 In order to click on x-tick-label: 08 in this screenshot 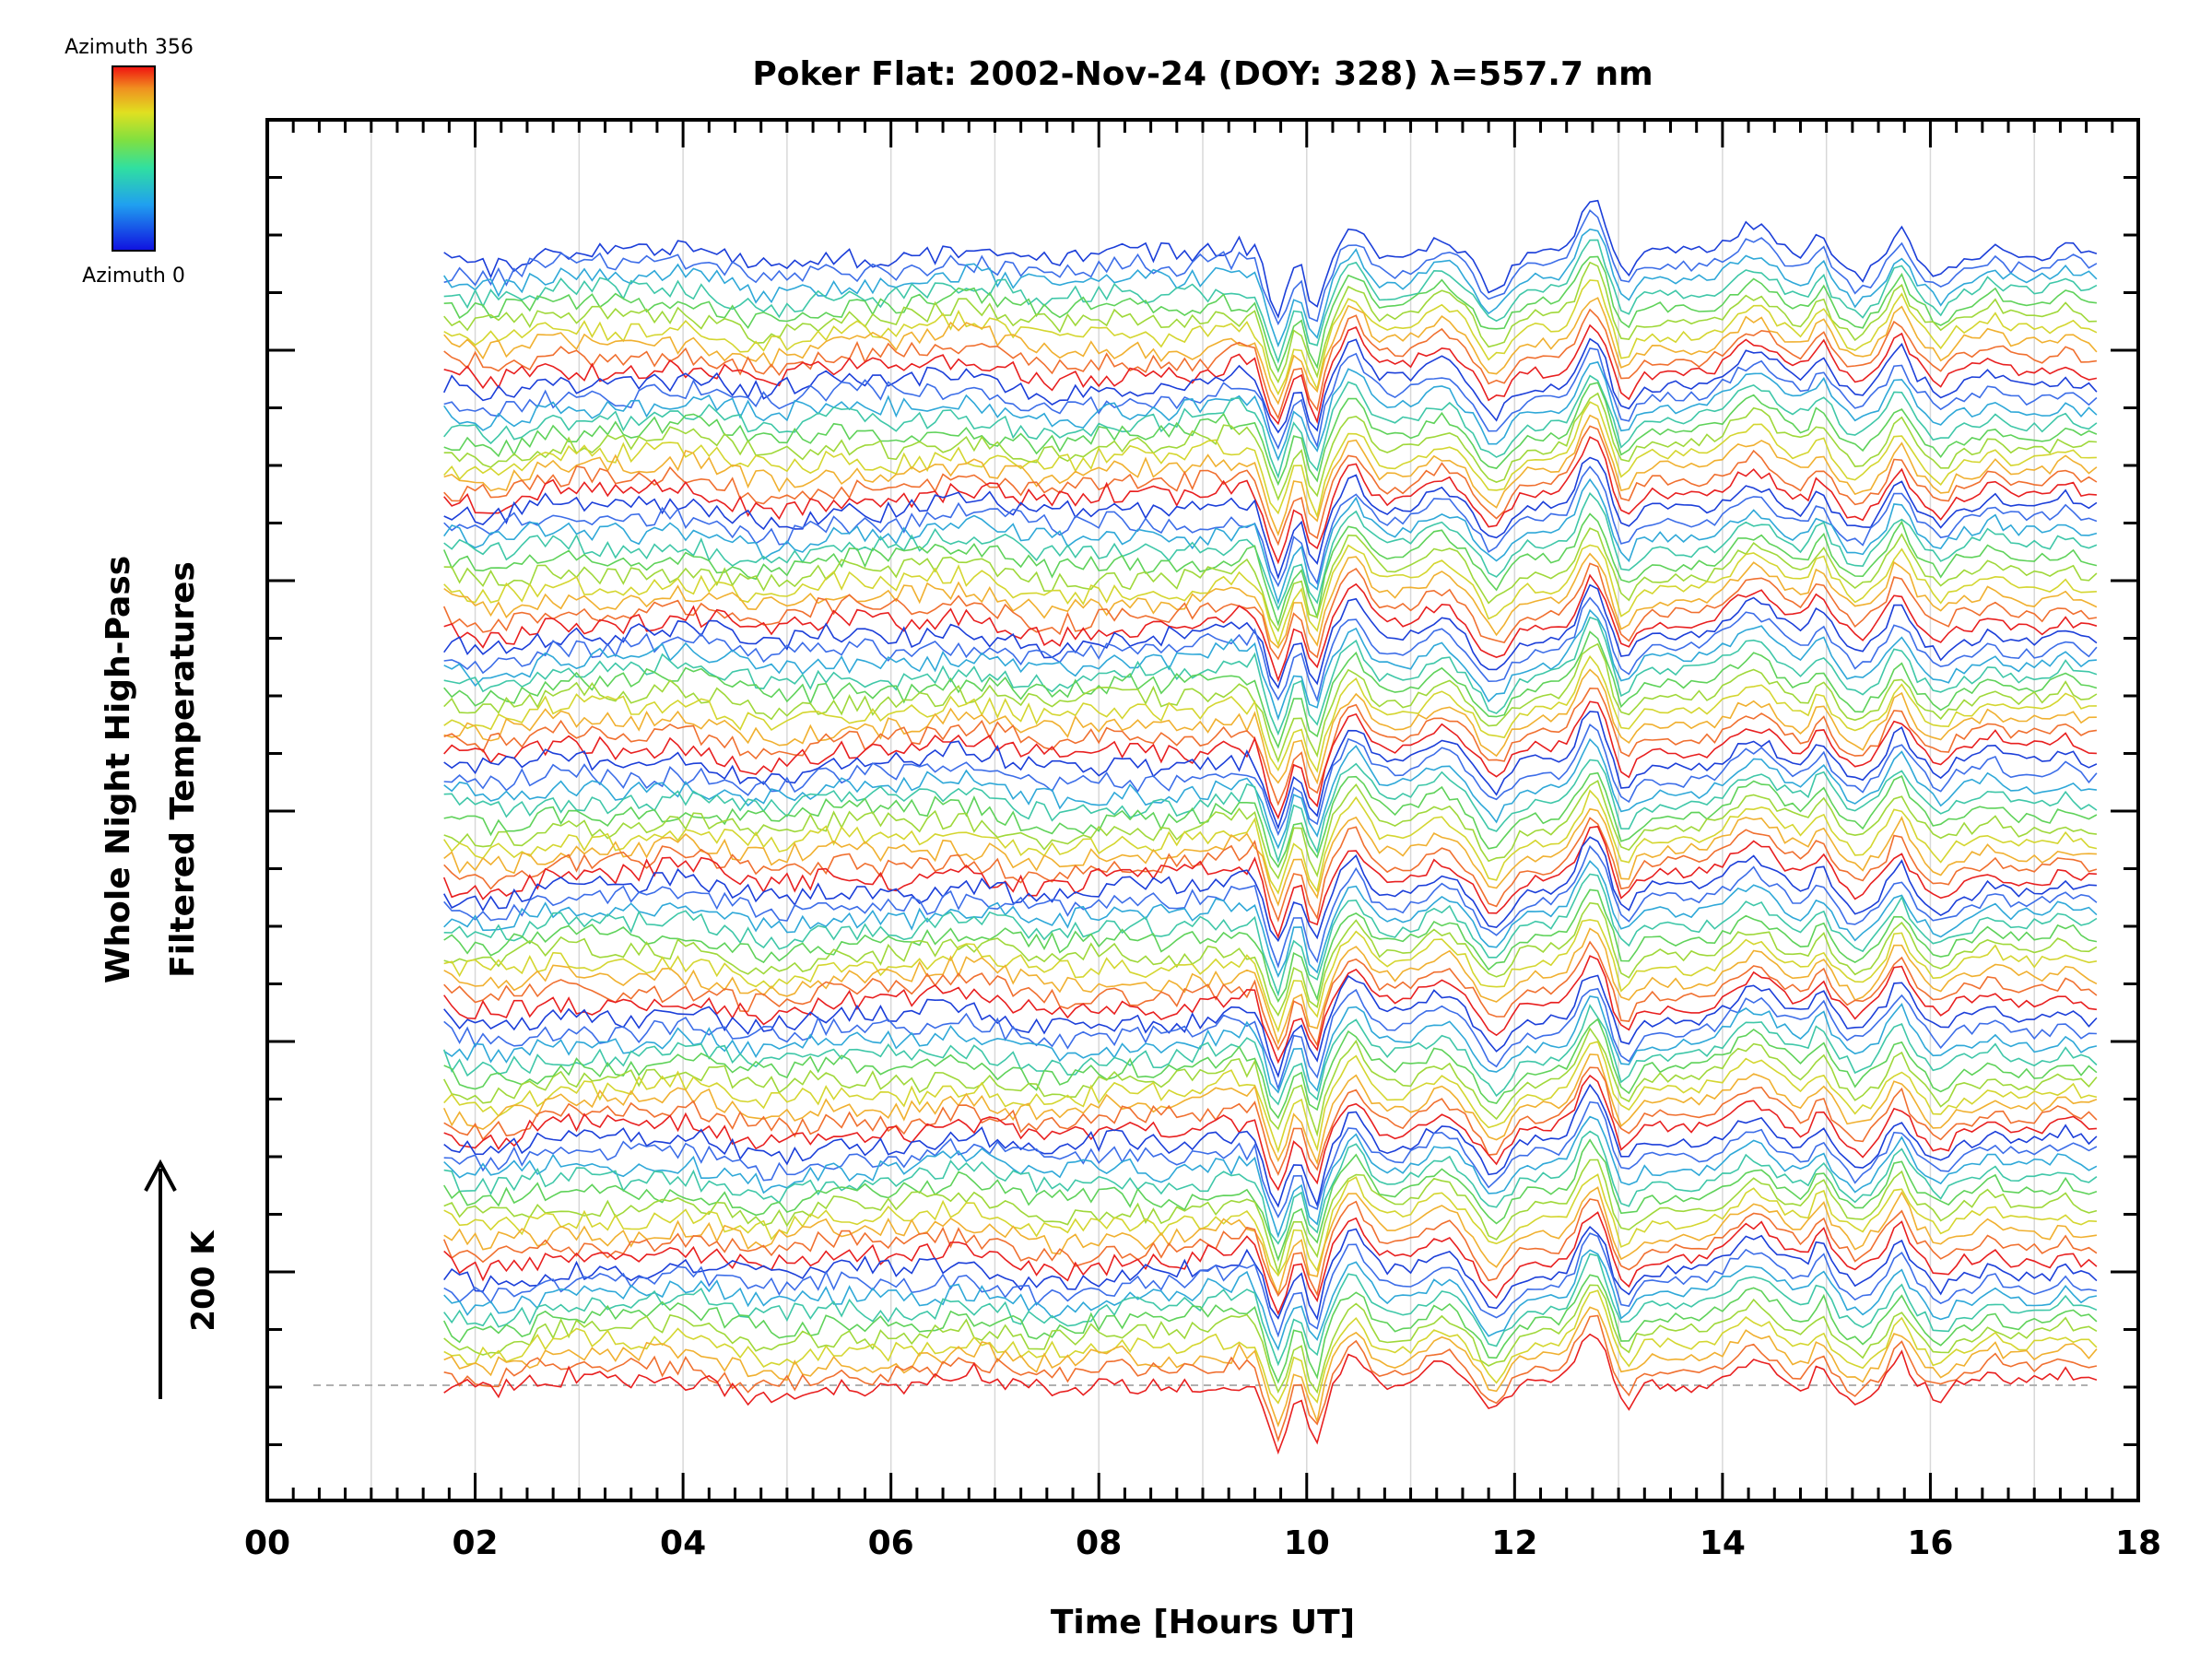, I will do `click(1099, 1543)`.